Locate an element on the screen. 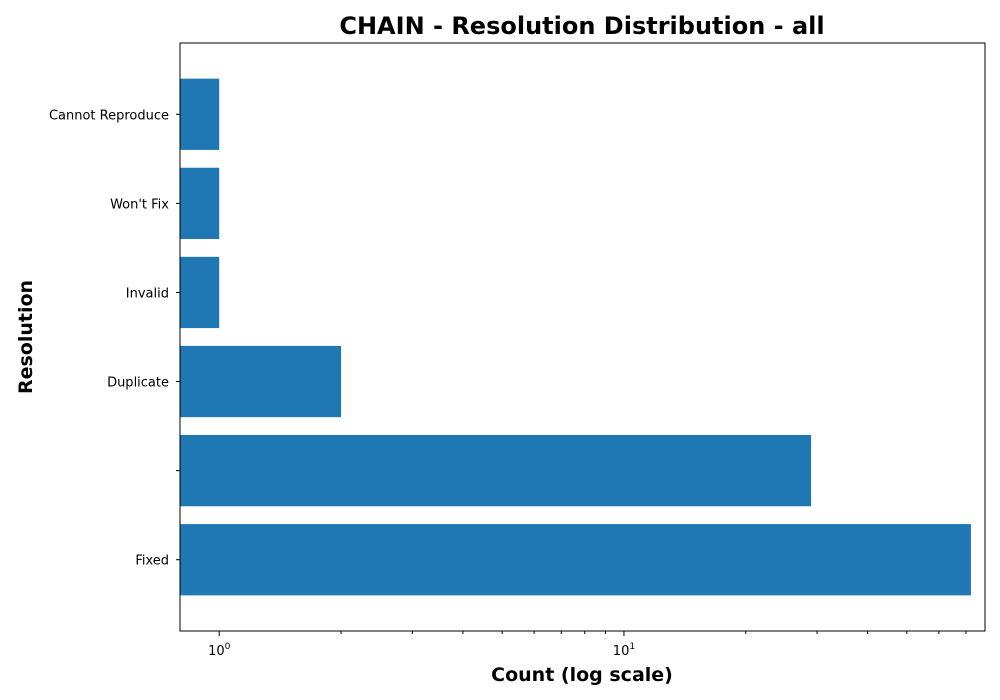  chart-title: CHAIN - Resolution Distribution - all is located at coordinates (581, 26).